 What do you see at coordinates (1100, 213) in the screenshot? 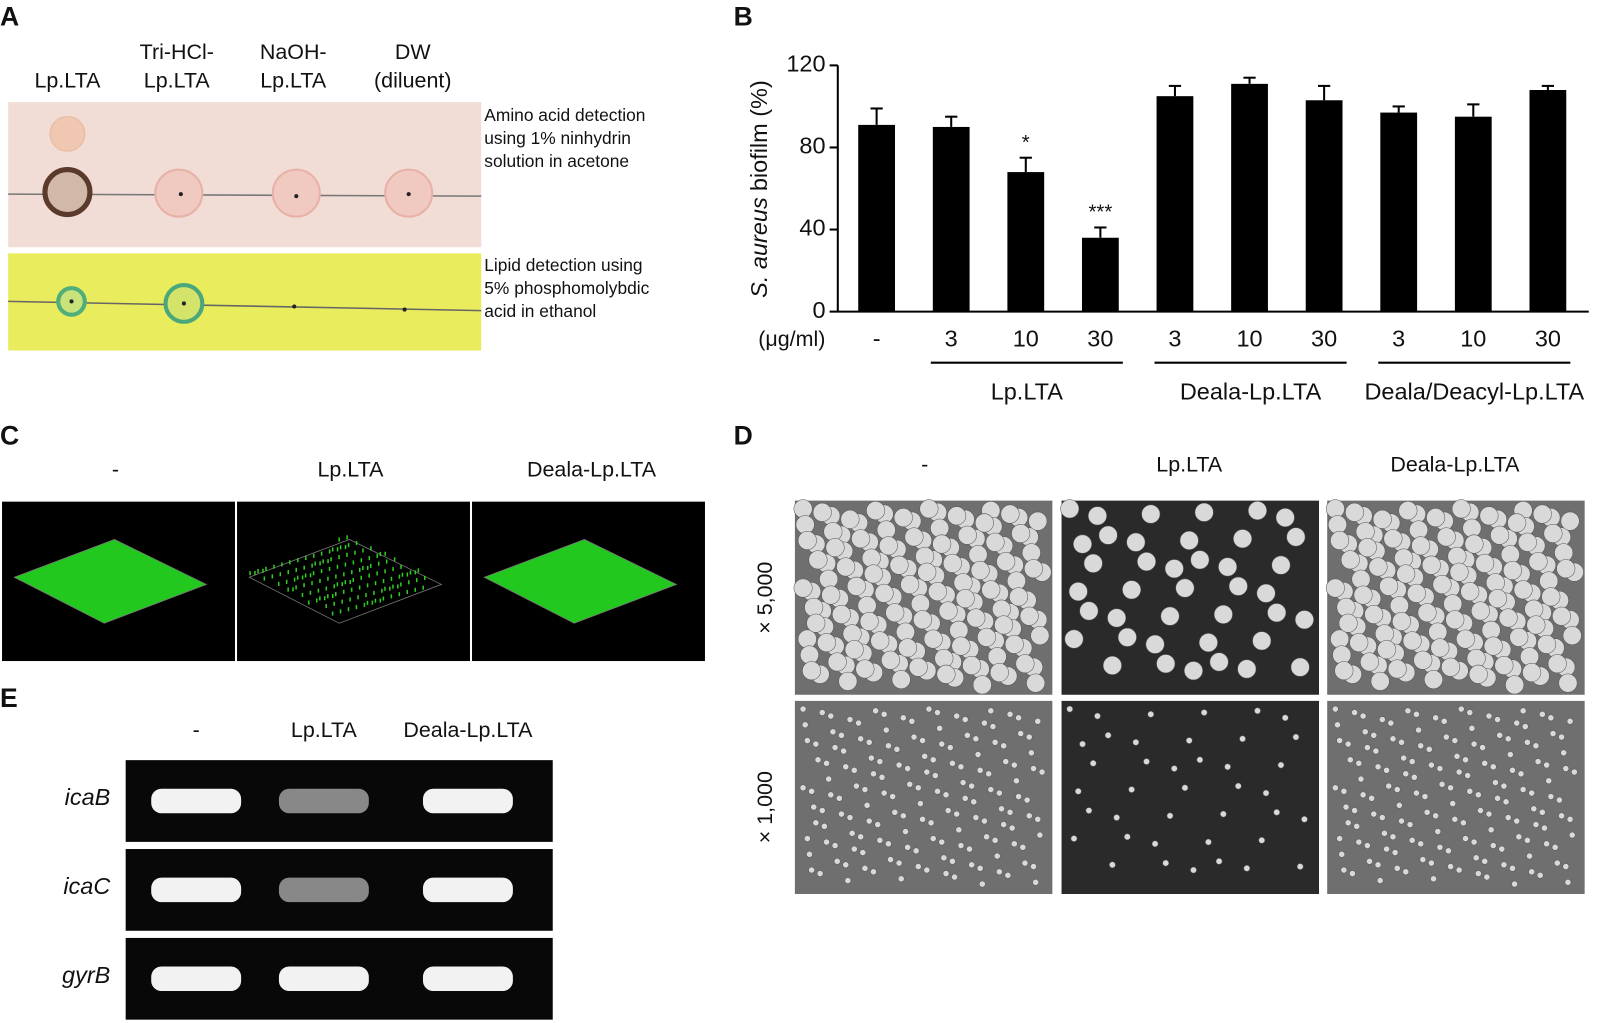
I see `significance: ***` at bounding box center [1100, 213].